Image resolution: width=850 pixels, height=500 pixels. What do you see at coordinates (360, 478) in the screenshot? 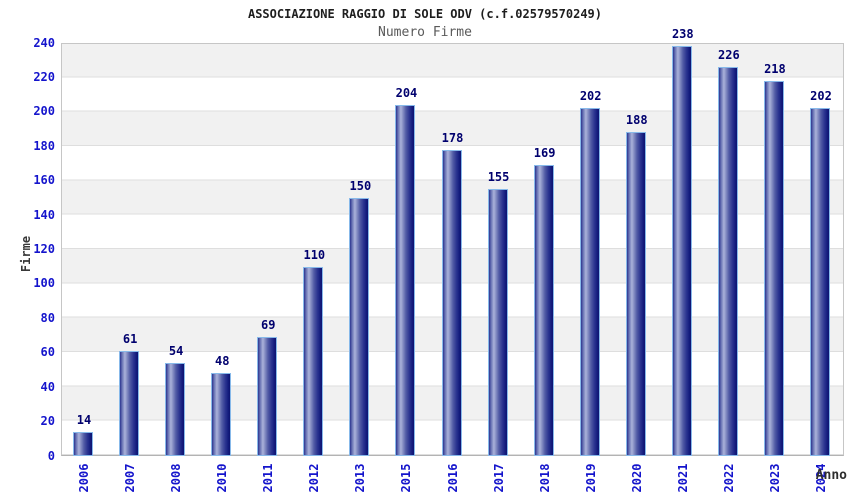
I see `x-tick-label: 2013` at bounding box center [360, 478].